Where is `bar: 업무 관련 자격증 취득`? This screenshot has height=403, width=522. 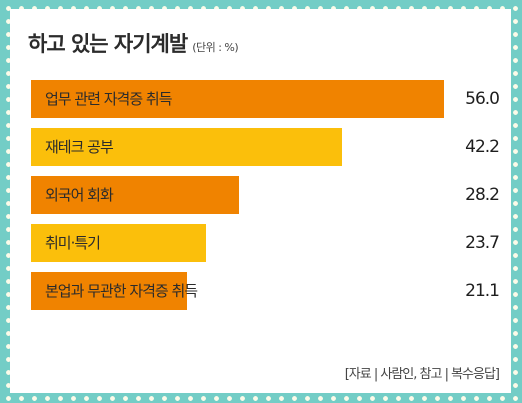
bar: 업무 관련 자격증 취득 is located at coordinates (237, 99).